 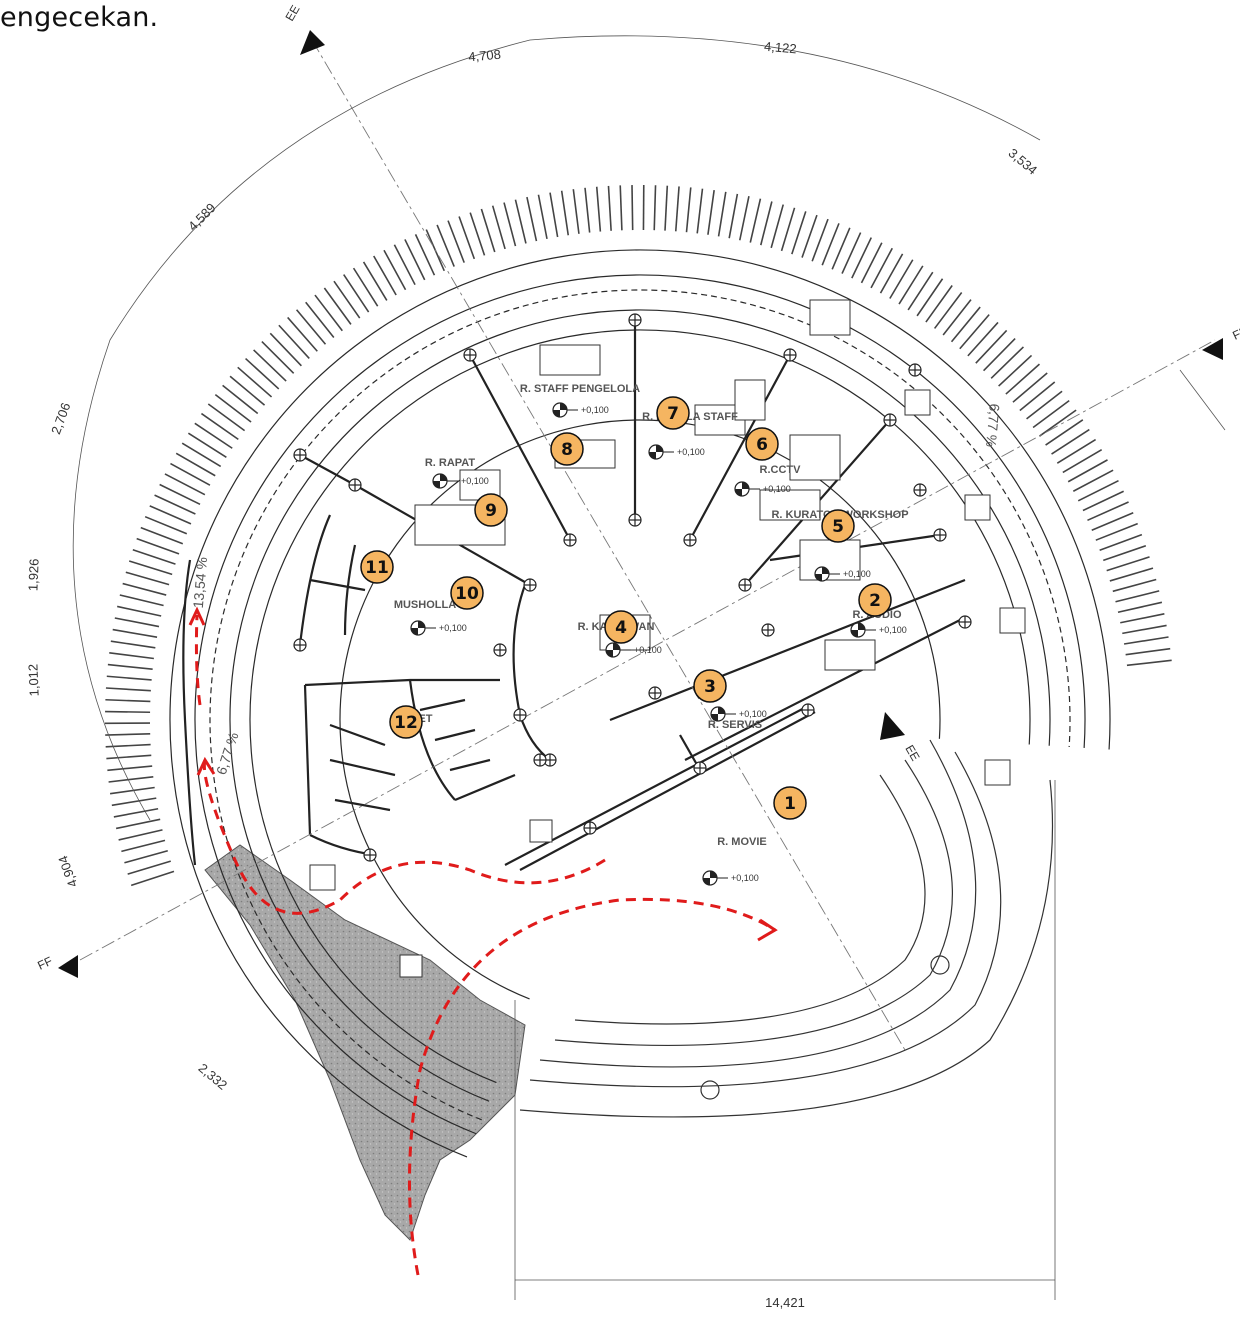 What do you see at coordinates (735, 725) in the screenshot?
I see `room-label-servis: R. SERVIS` at bounding box center [735, 725].